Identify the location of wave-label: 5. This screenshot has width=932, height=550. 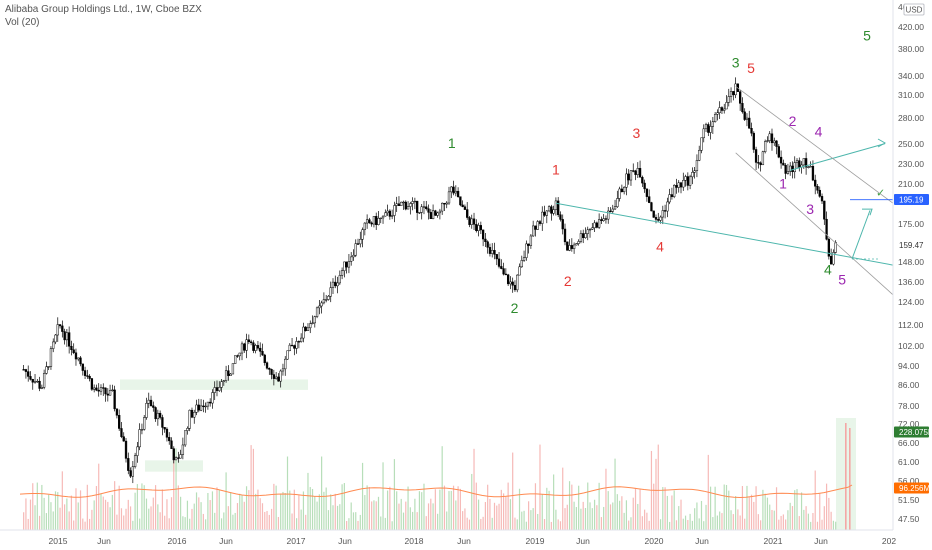
(842, 279).